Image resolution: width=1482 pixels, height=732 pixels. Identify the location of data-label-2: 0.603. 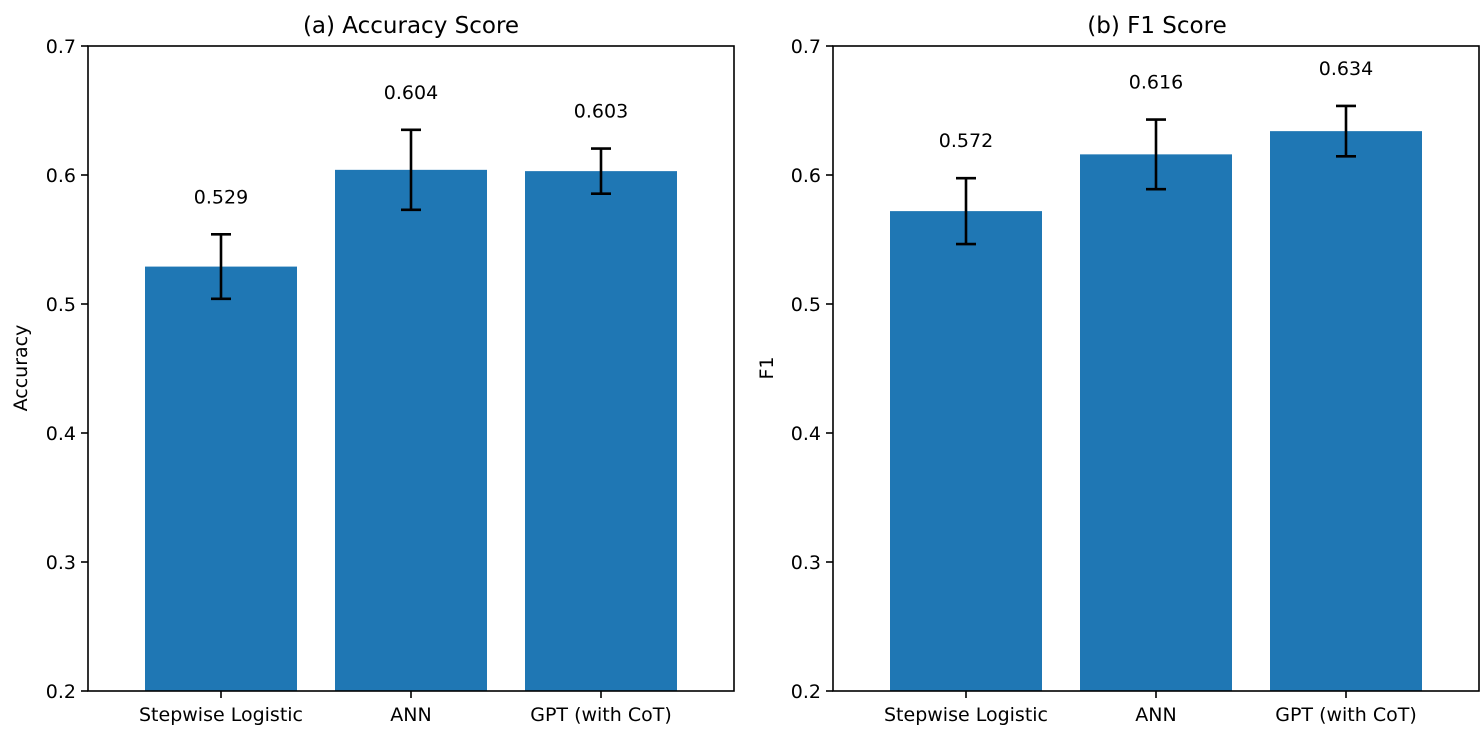
(601, 112).